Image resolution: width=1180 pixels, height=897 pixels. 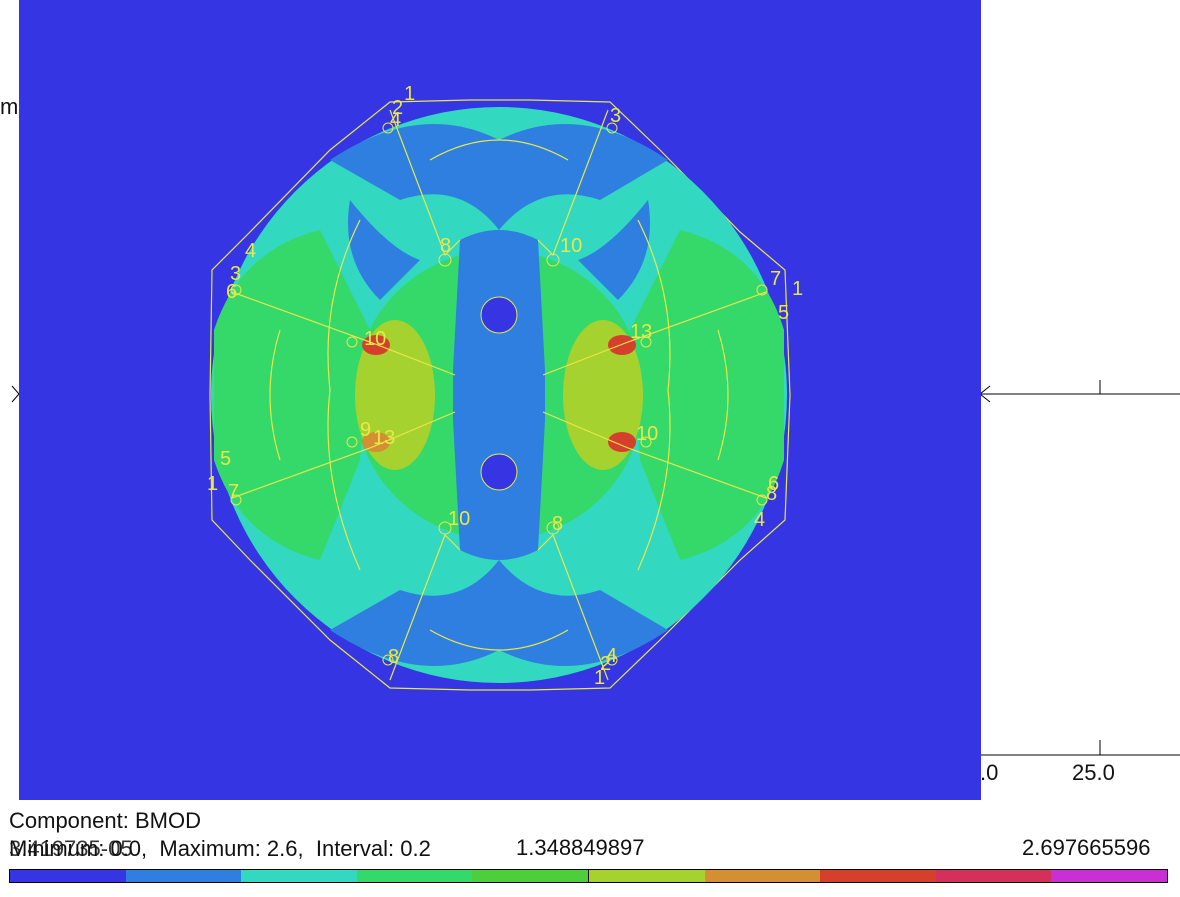 I want to click on blue-pocket-right, so click(x=614, y=250).